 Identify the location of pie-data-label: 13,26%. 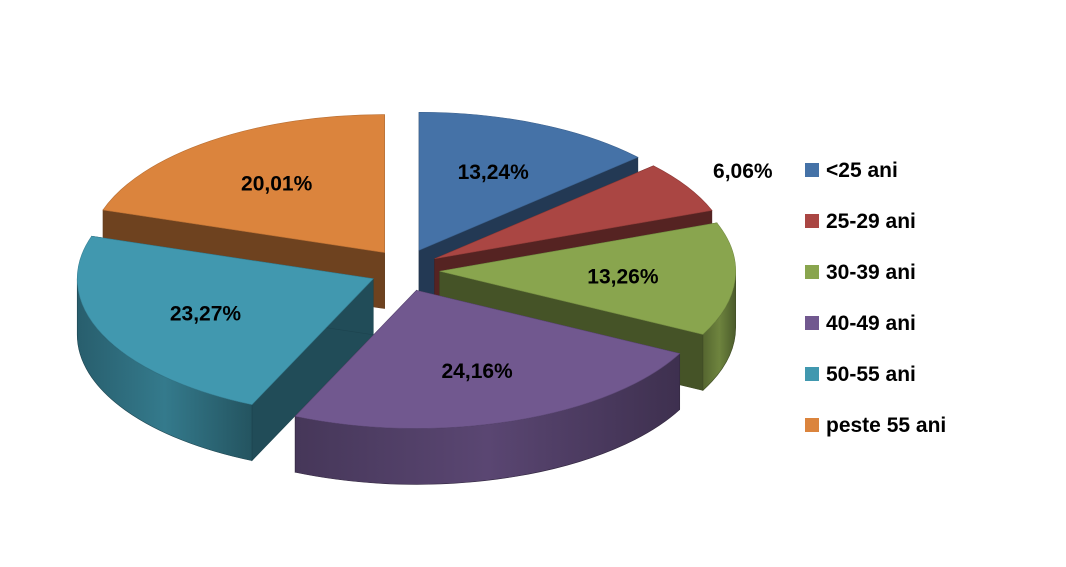
(623, 276).